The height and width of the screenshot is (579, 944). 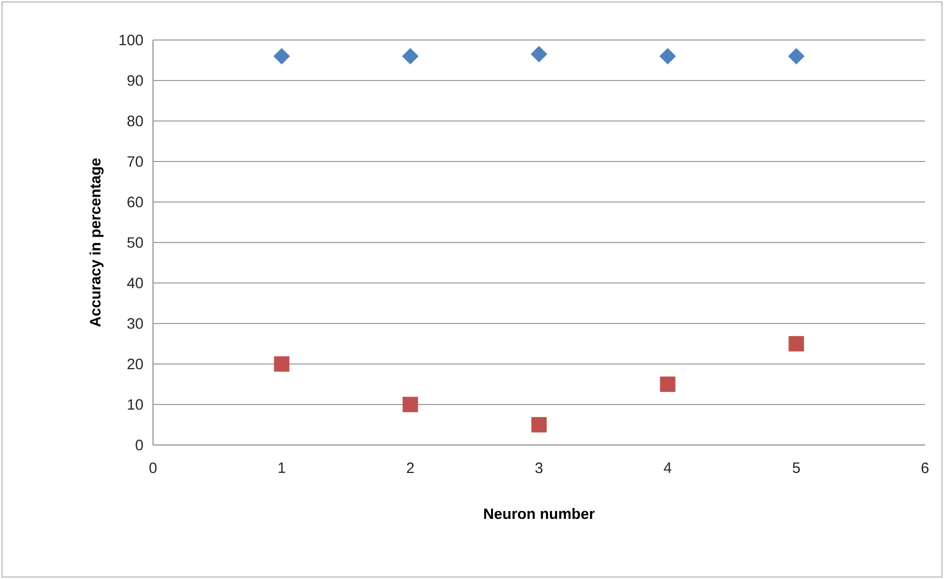 I want to click on y-tick-label: 100, so click(x=131, y=40).